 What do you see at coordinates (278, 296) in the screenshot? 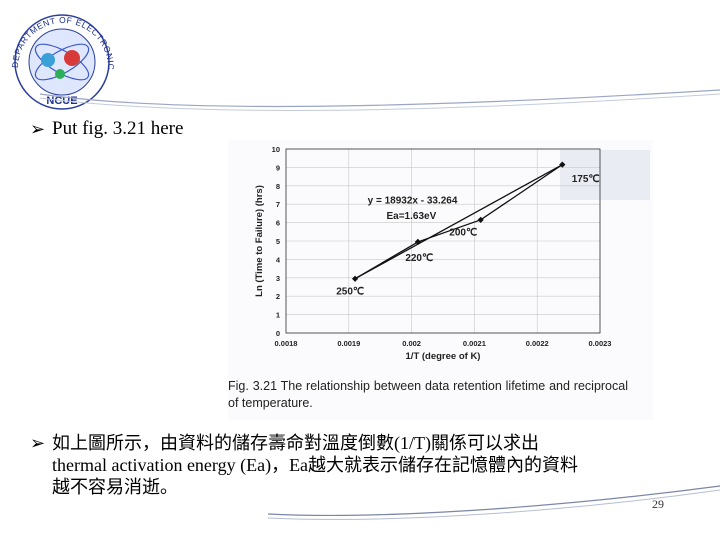
I see `y-tick-label: 2` at bounding box center [278, 296].